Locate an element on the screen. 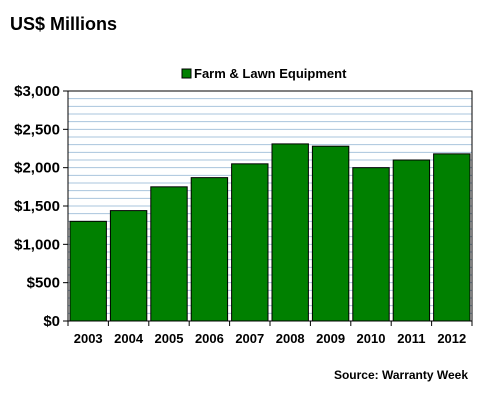  y-tick-label: $0 is located at coordinates (51, 321).